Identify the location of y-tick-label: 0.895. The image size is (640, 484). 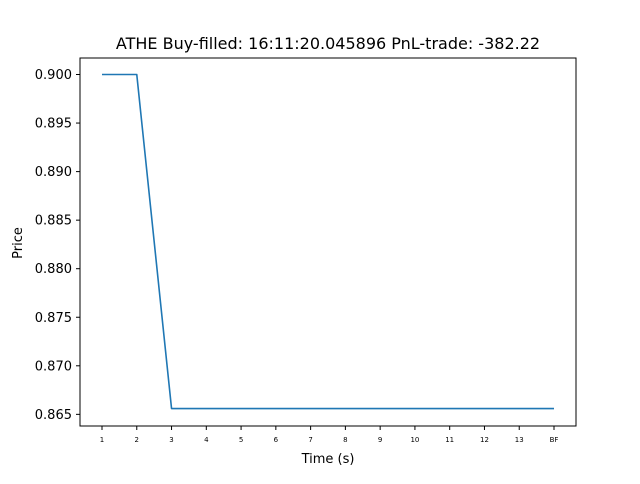
(53, 124).